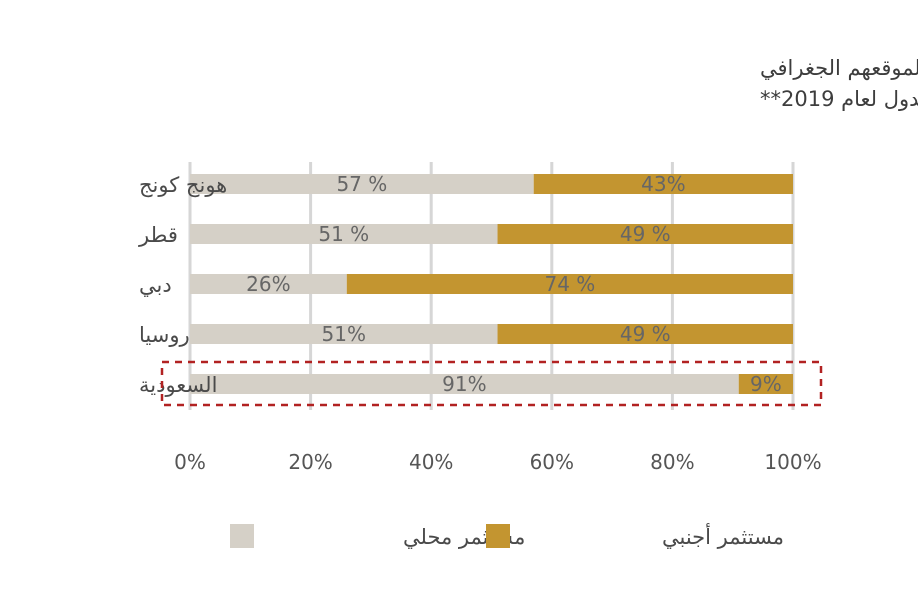  I want to click on tick-label: 40%, so click(431, 462).